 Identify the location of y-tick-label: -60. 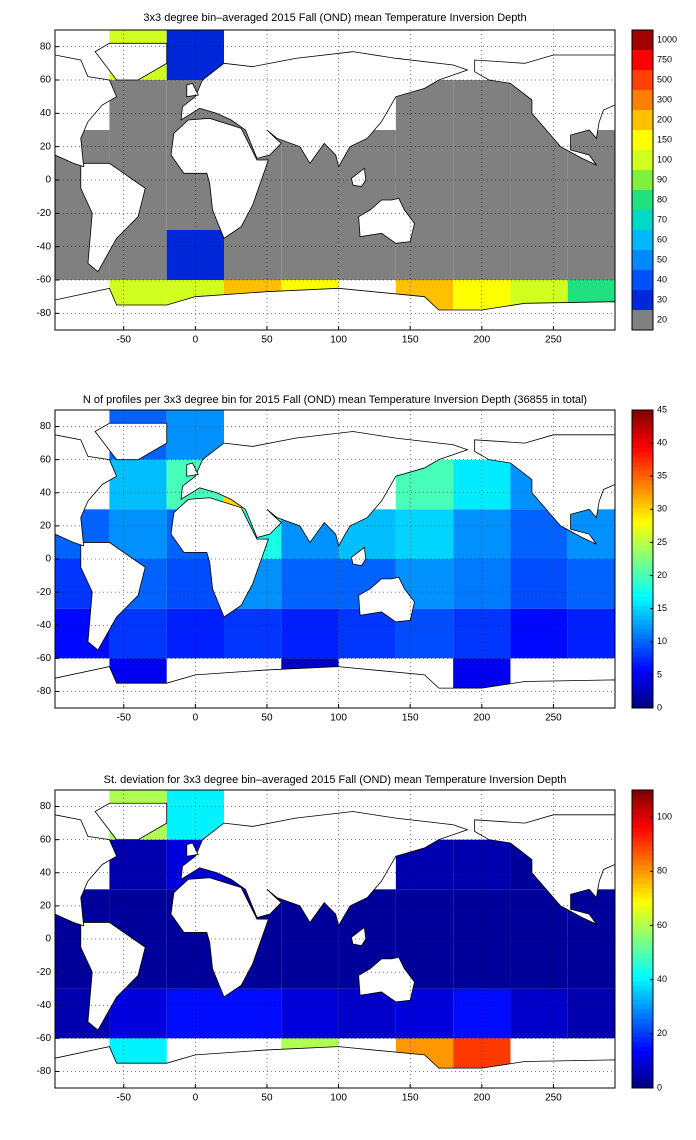
(44, 280).